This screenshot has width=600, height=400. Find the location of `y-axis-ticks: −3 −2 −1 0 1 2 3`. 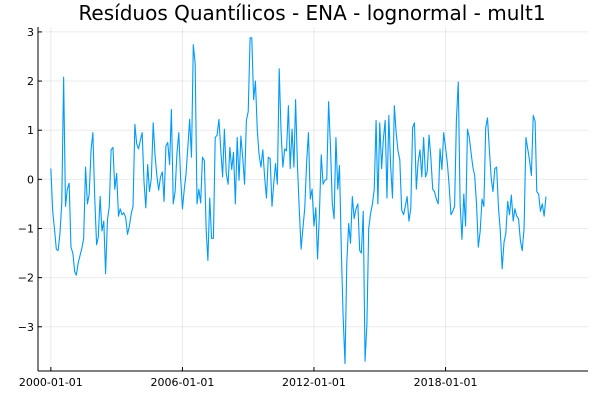

y-axis-ticks: −3 −2 −1 0 1 2 3 is located at coordinates (30, 180).